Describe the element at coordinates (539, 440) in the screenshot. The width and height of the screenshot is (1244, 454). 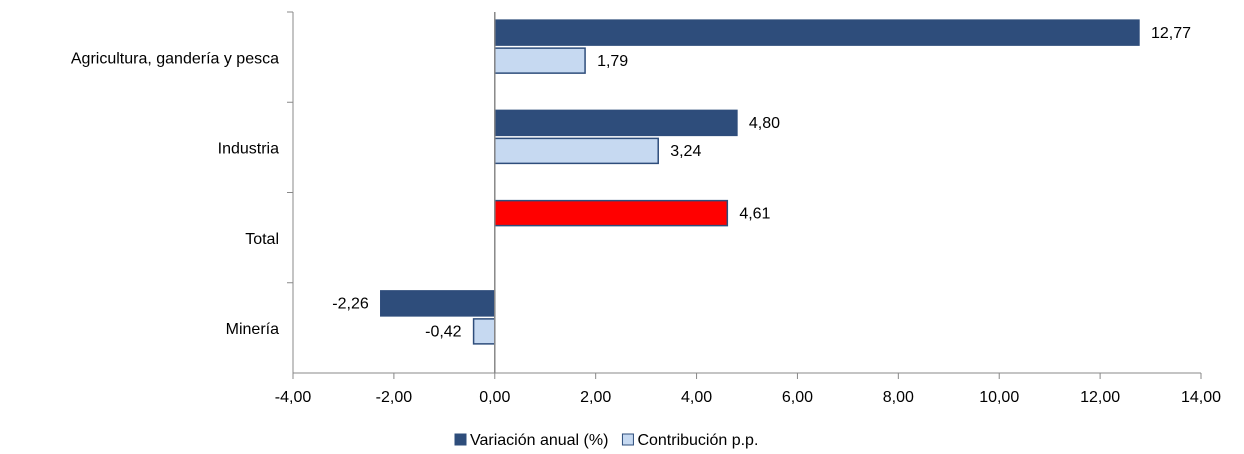
I see `legend-label: Variación anual (%)` at that location.